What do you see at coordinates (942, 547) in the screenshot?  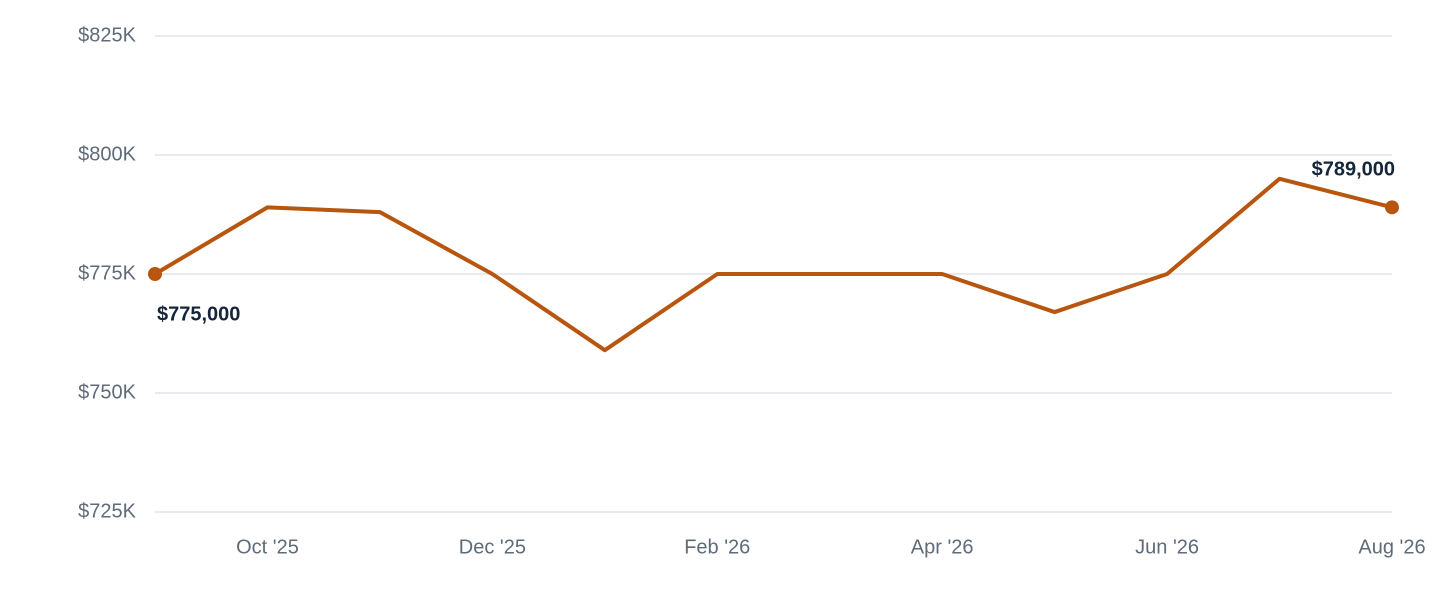 I see `x-tick-label: Apr '26` at bounding box center [942, 547].